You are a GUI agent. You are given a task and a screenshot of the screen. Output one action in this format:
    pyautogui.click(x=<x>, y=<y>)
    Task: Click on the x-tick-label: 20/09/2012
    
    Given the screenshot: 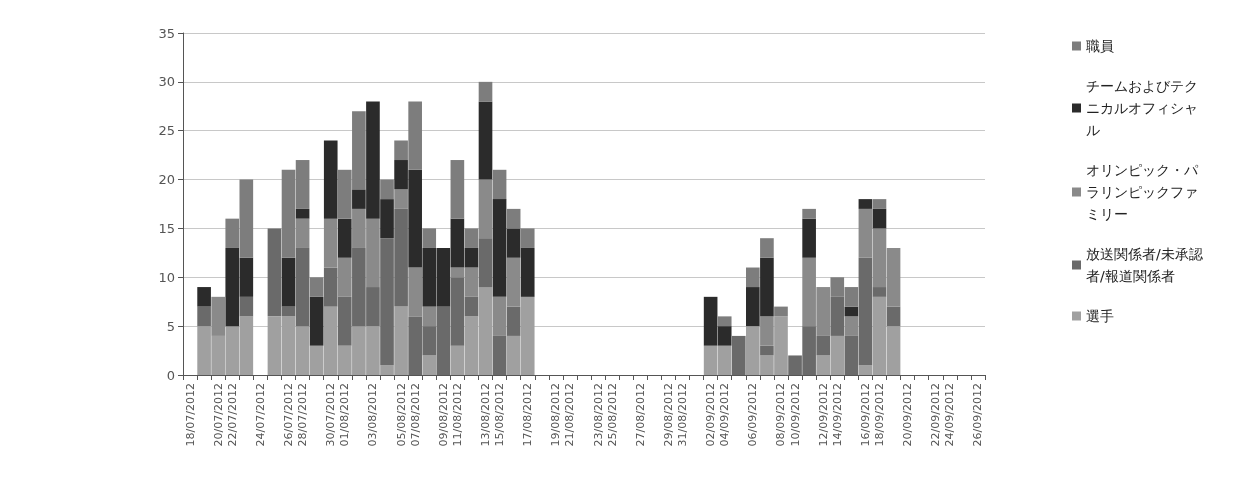 What is the action you would take?
    pyautogui.click(x=908, y=415)
    